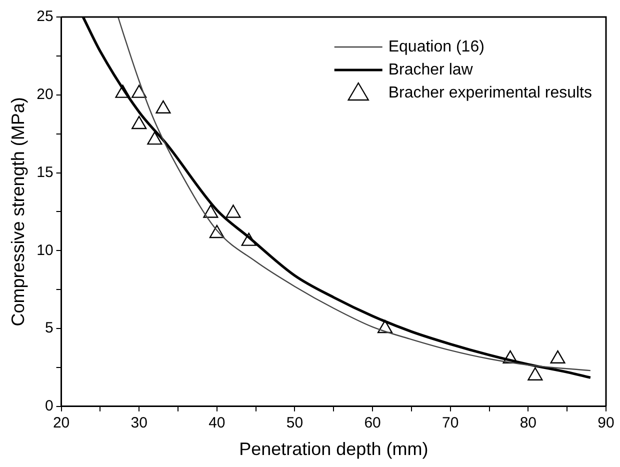 The image size is (620, 467). Describe the element at coordinates (45, 95) in the screenshot. I see `y-tick-label: 20` at that location.